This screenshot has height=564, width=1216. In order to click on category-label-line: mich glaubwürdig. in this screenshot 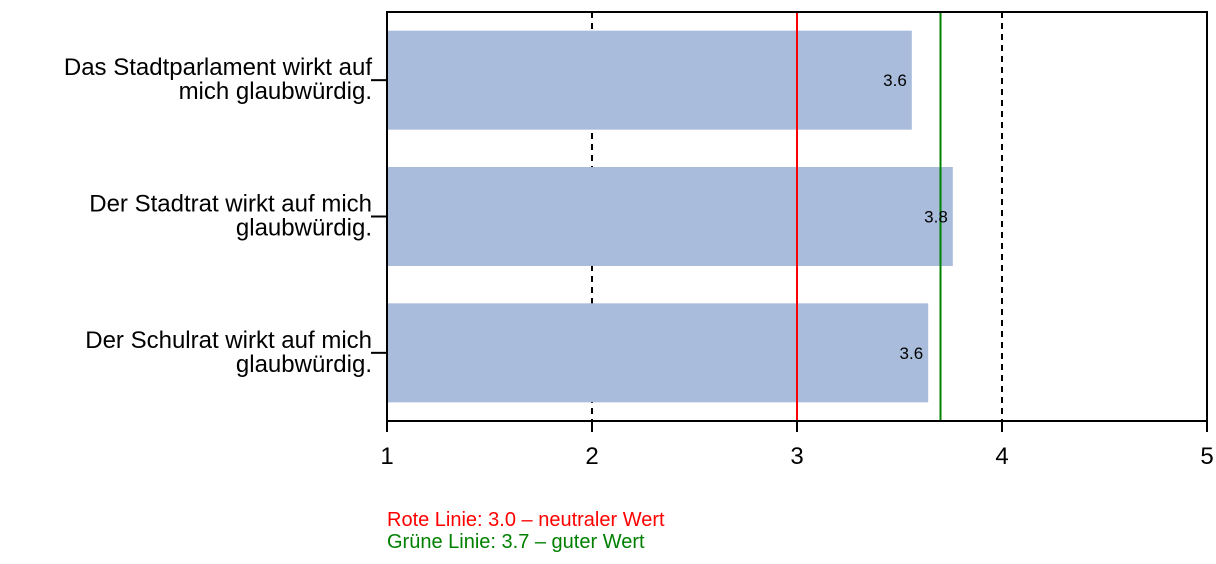, I will do `click(275, 91)`.